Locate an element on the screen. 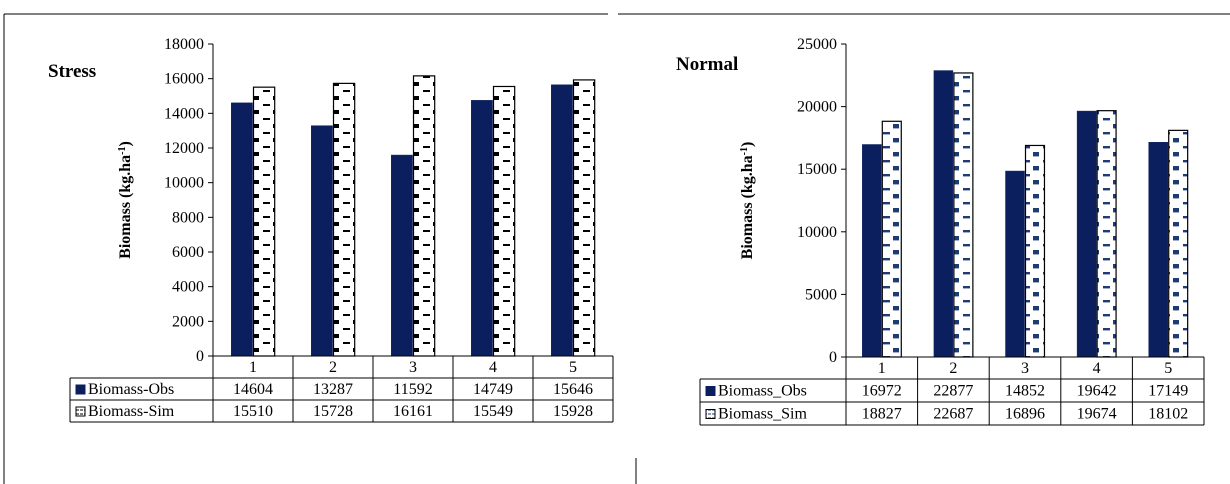 This screenshot has height=484, width=1230. y-tick-label: 25000 is located at coordinates (817, 44).